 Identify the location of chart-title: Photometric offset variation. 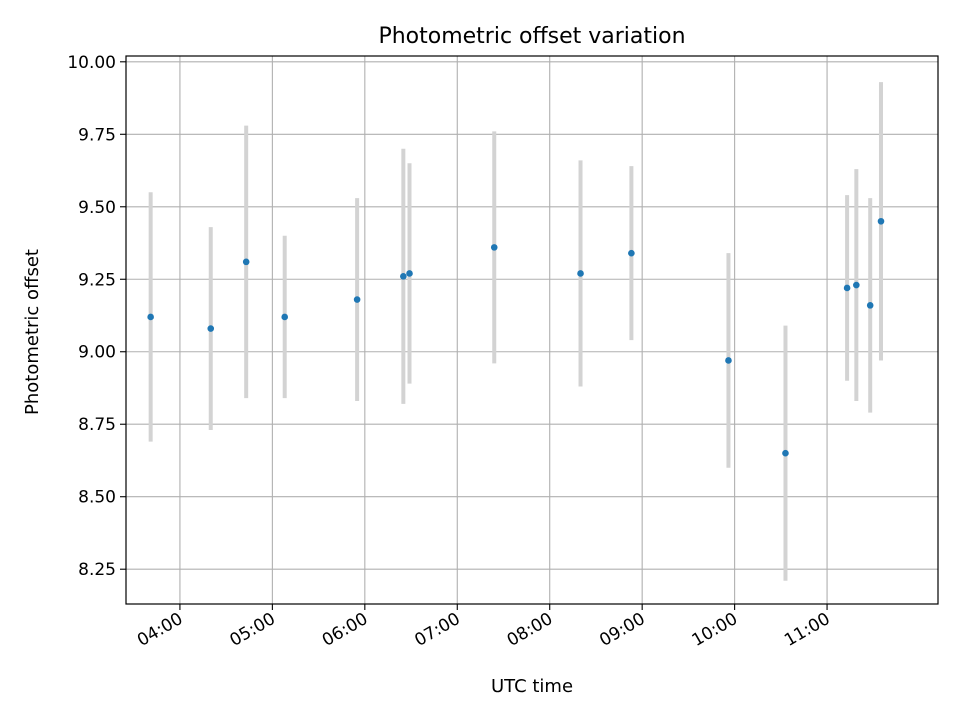
(531, 36).